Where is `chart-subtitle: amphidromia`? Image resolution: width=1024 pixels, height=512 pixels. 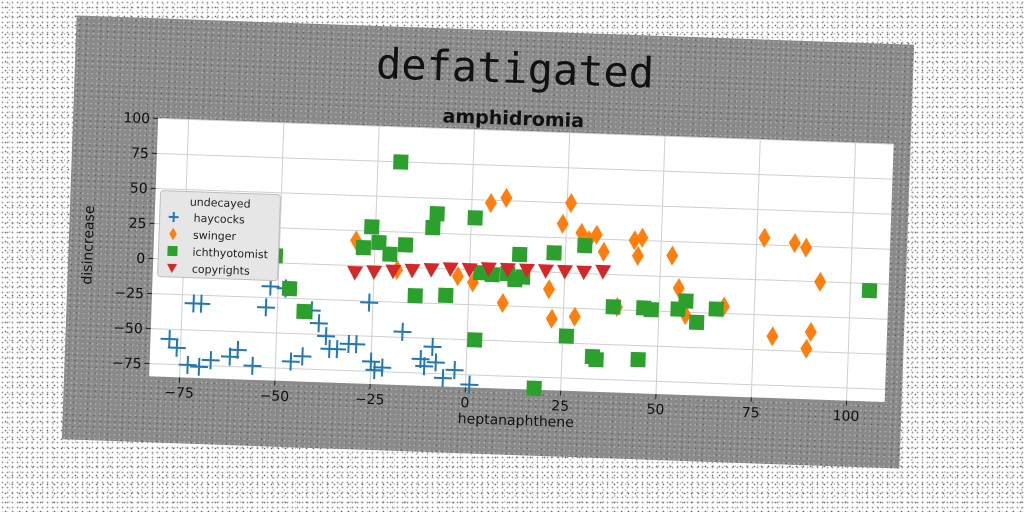
chart-subtitle: amphidromia is located at coordinates (513, 118).